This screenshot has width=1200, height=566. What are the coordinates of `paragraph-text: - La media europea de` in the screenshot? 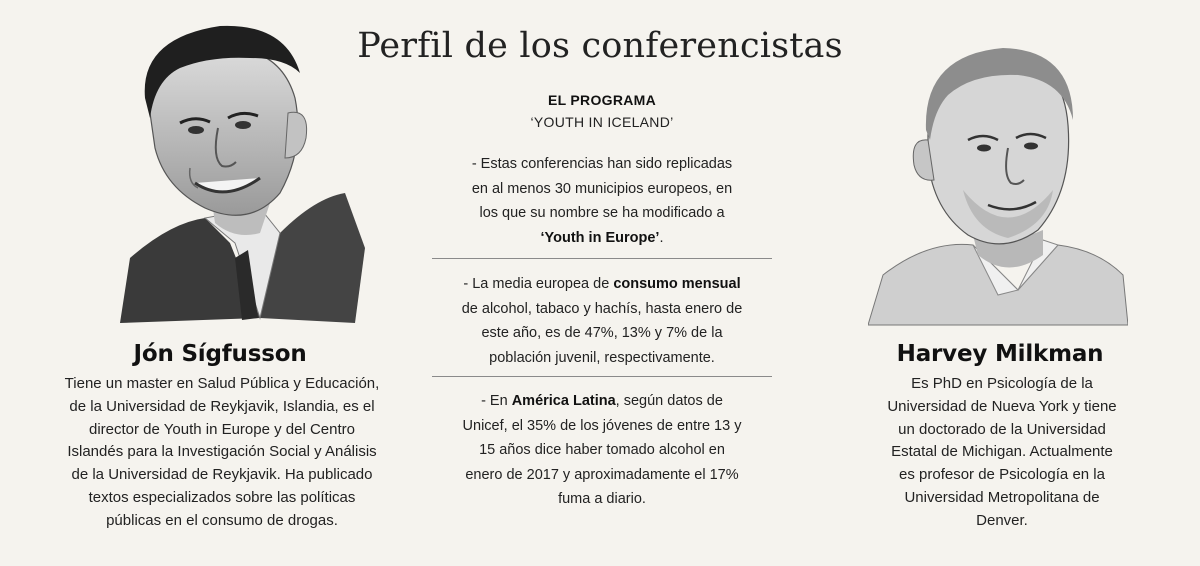 It's located at (538, 284).